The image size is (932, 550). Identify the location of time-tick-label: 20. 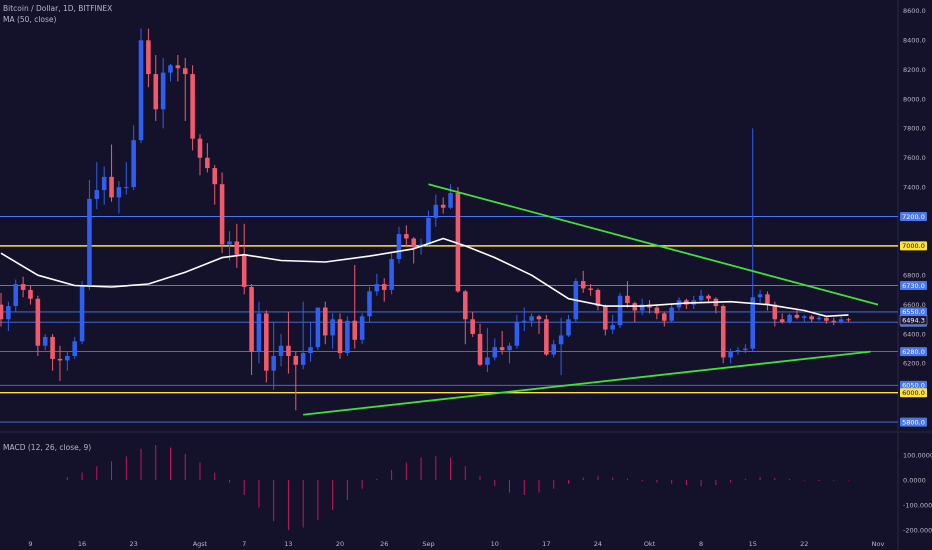
(340, 544).